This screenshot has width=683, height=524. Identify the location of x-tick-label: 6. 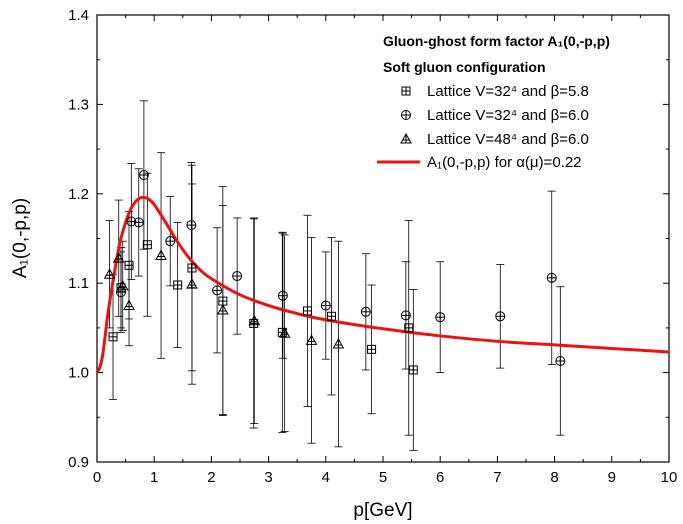
(440, 477).